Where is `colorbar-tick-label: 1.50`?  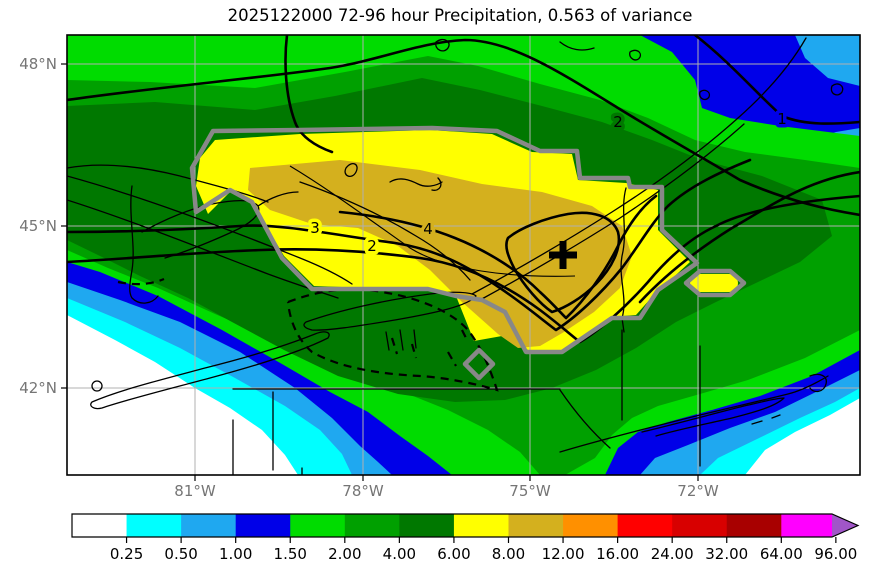 colorbar-tick-label: 1.50 is located at coordinates (290, 554).